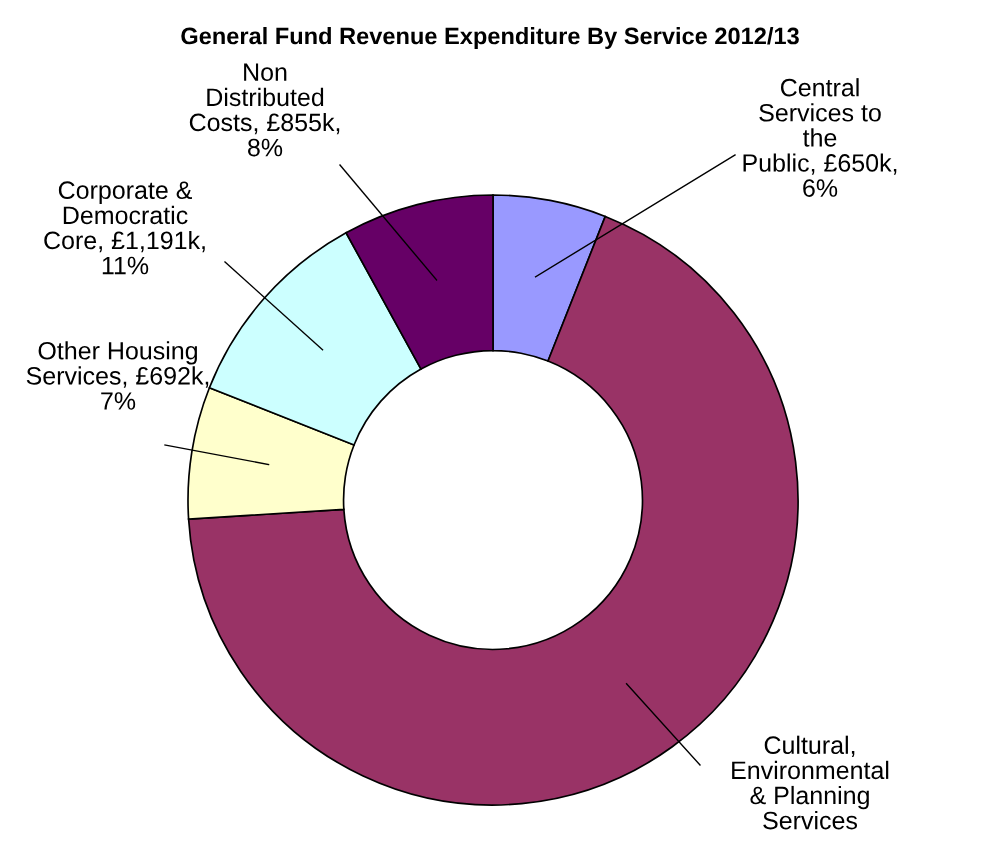  Describe the element at coordinates (490, 38) in the screenshot. I see `chart-title: General Fund Revenue Expenditure By Service 2012/13` at that location.